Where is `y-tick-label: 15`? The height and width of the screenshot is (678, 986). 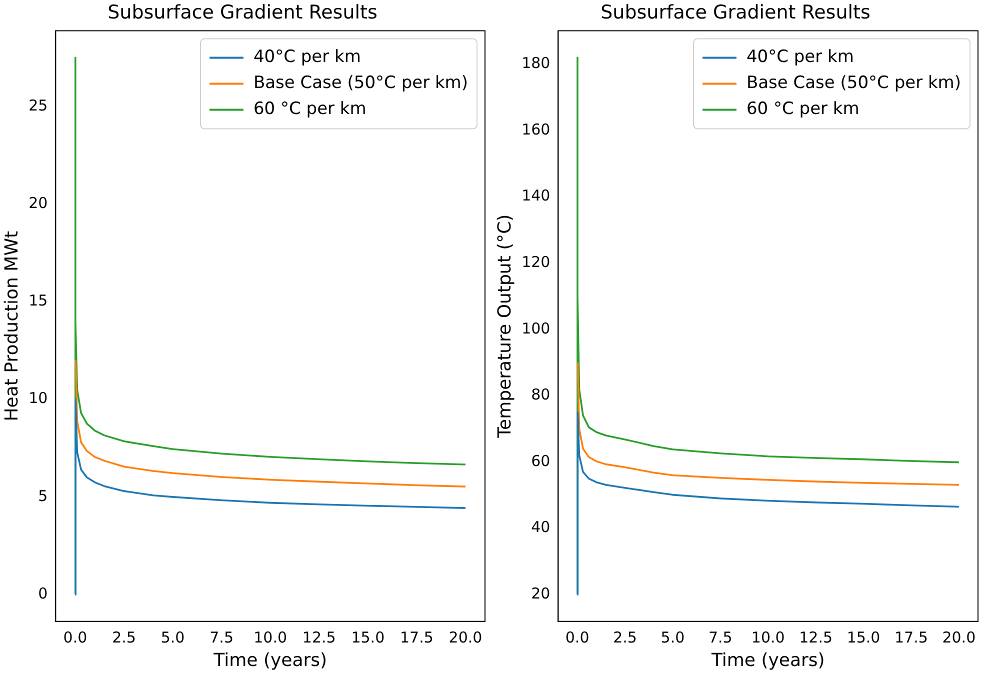
y-tick-label: 15 is located at coordinates (38, 301).